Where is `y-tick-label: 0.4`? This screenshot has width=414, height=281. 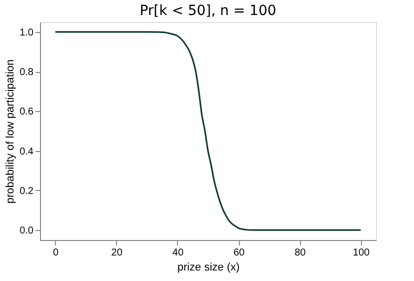 y-tick-label: 0.4 is located at coordinates (27, 152).